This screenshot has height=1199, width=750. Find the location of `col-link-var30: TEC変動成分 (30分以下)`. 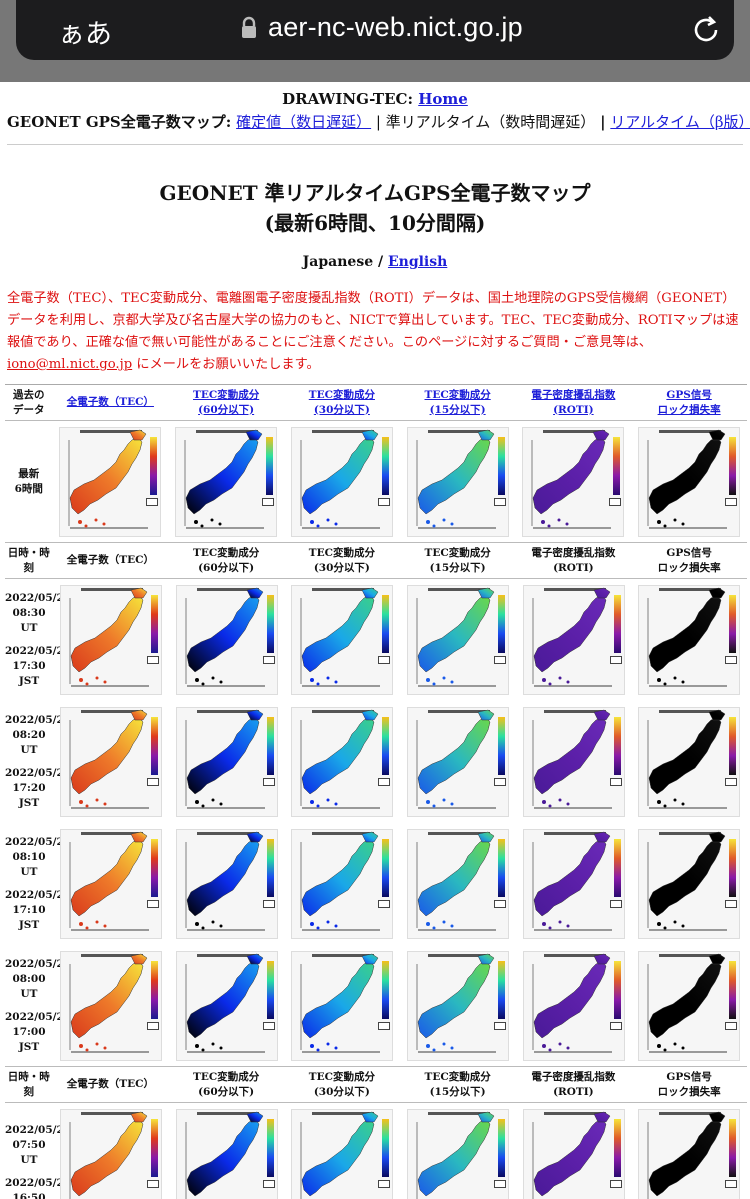

col-link-var30: TEC変動成分 (30分以下) is located at coordinates (341, 402).